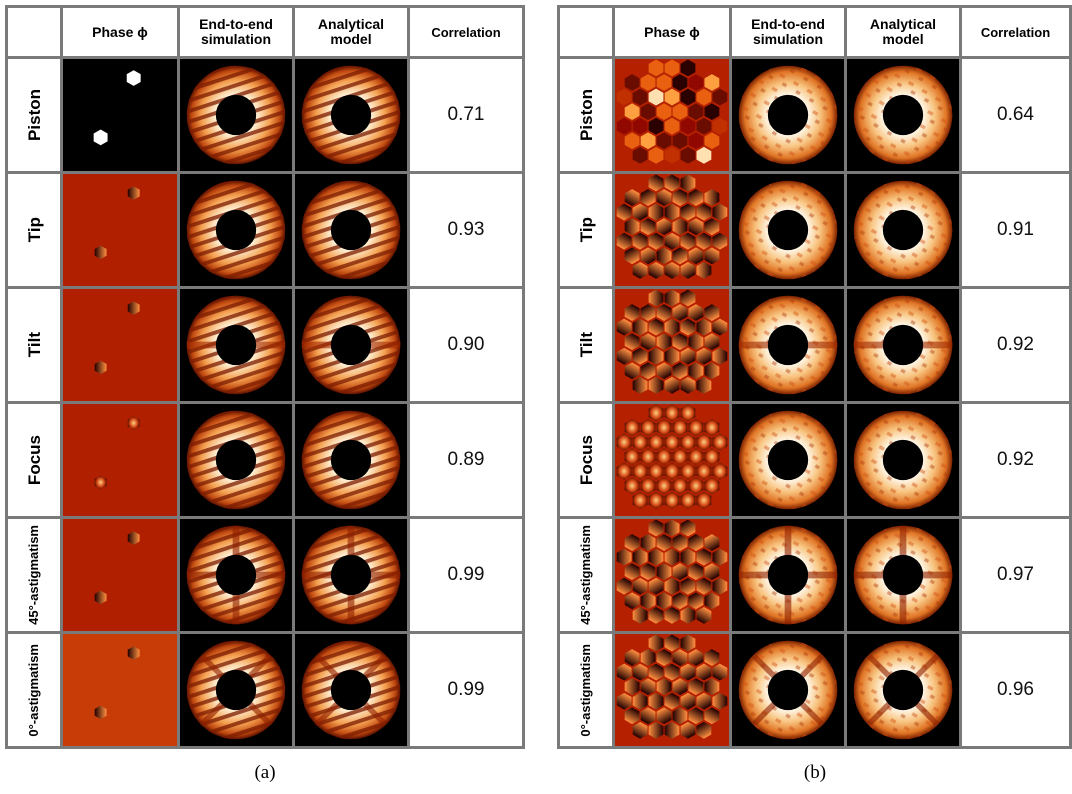 The width and height of the screenshot is (1072, 794). I want to click on row-label-cell: 45°-astigmatism, so click(586, 575).